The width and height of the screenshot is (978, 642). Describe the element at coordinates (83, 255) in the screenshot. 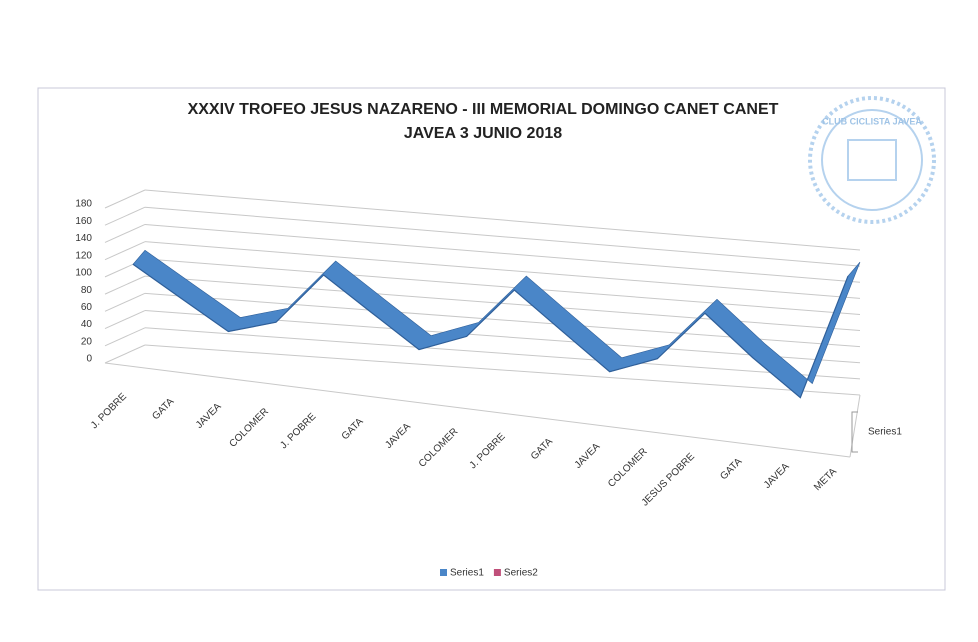

I see `y-tick-label: 120` at that location.